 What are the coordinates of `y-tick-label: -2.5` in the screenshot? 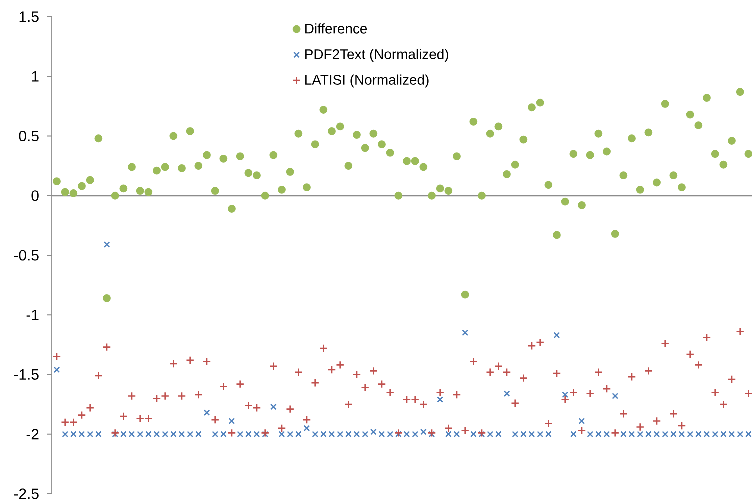 It's located at (26, 494).